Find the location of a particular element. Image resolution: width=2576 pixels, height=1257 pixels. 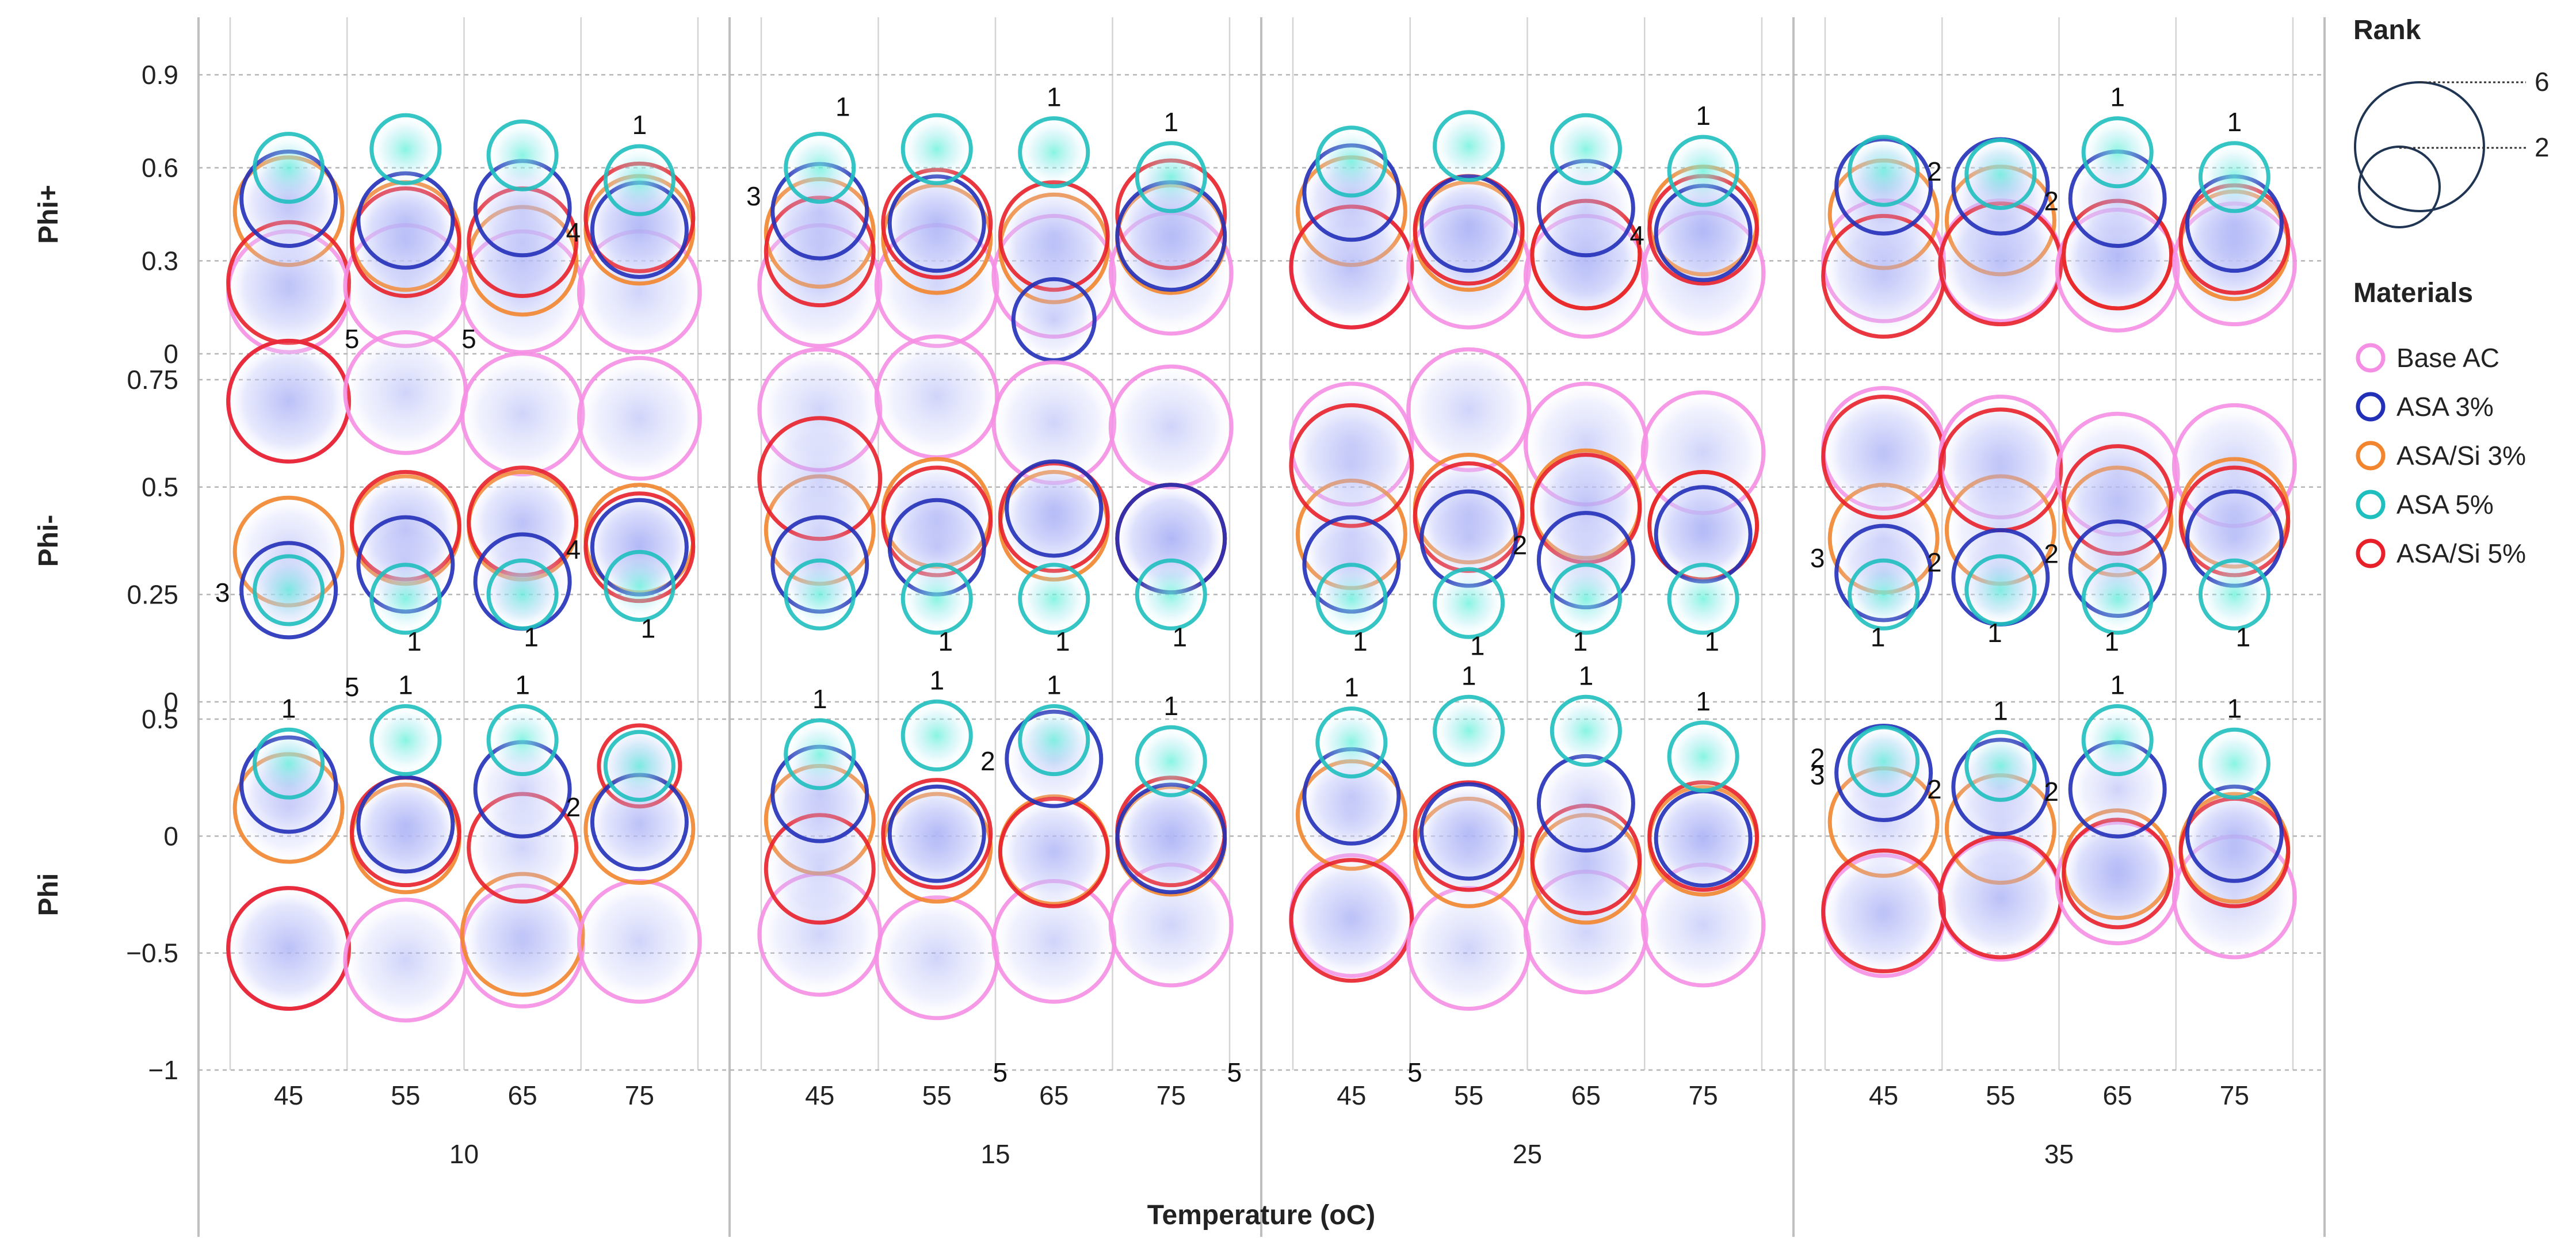

x-tick-label: 45 is located at coordinates (819, 1095).